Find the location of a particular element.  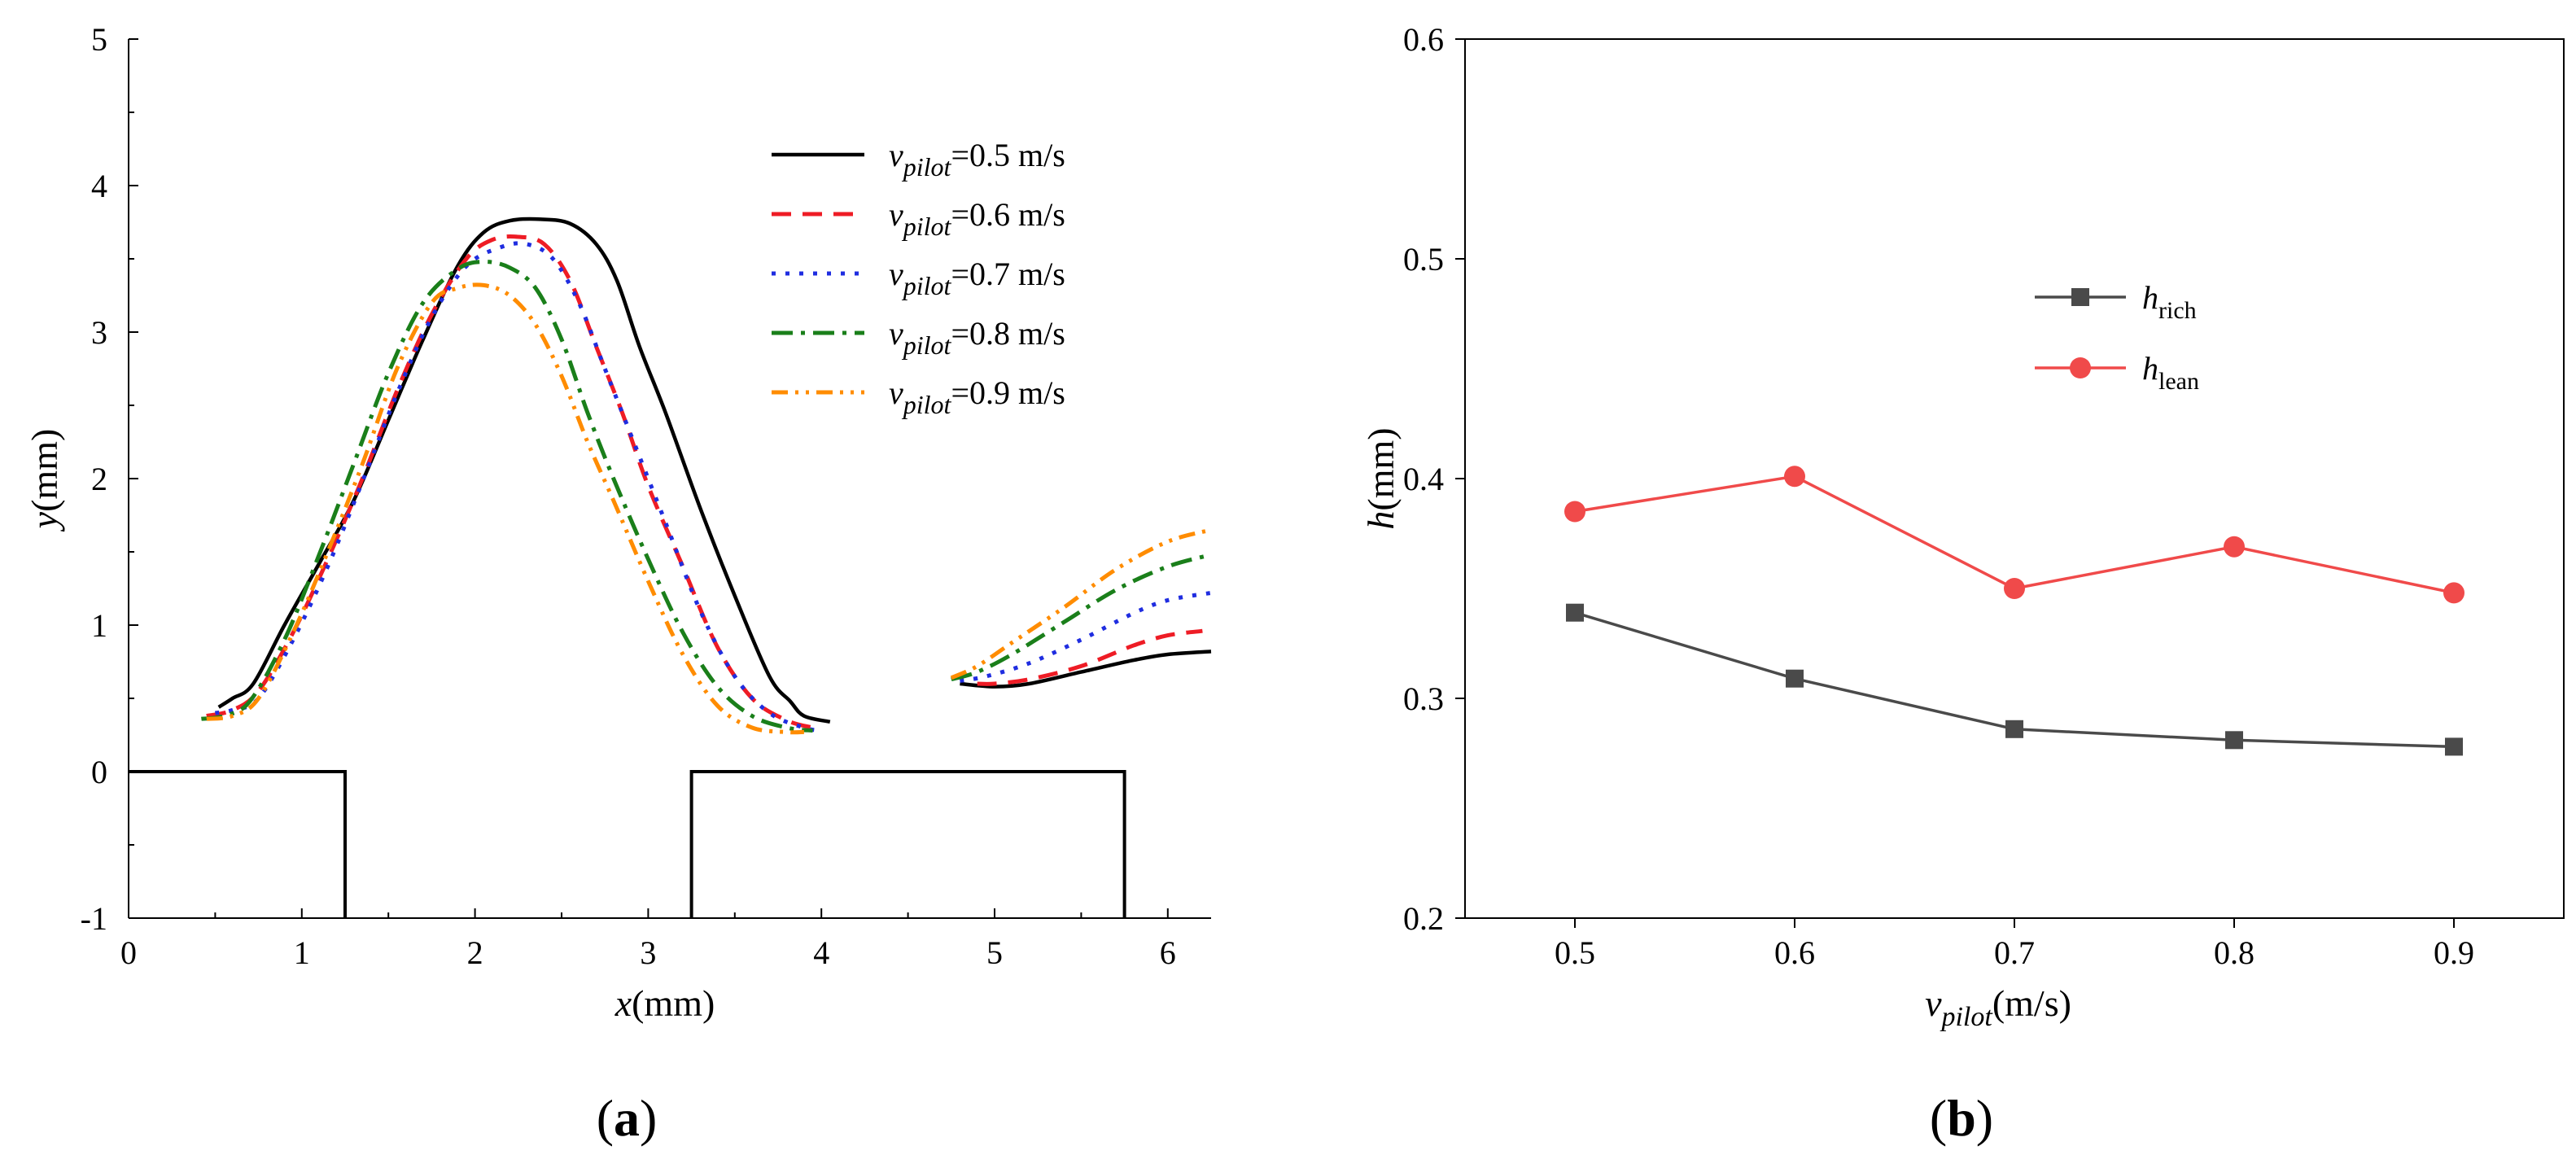

panel-a-x-tick-label: 2 is located at coordinates (475, 952).